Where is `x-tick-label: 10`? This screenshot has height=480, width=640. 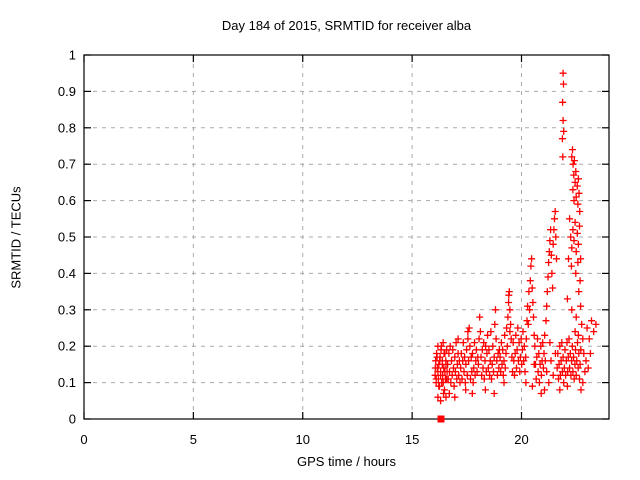
x-tick-label: 10 is located at coordinates (303, 439).